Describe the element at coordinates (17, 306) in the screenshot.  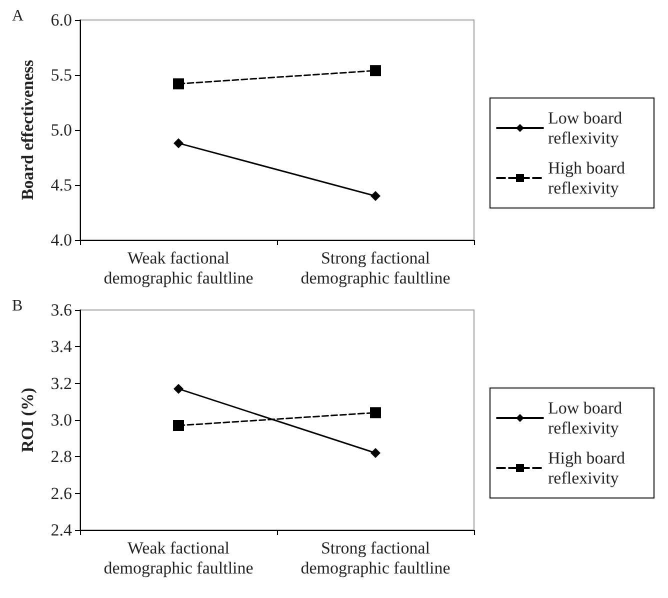
I see `text: B` at that location.